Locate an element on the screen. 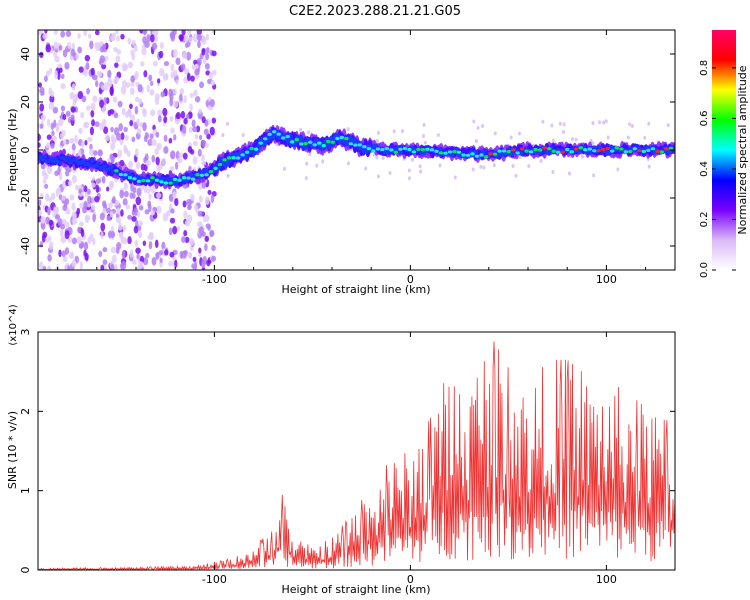  snr-y-tick-label: 3 is located at coordinates (25, 332).